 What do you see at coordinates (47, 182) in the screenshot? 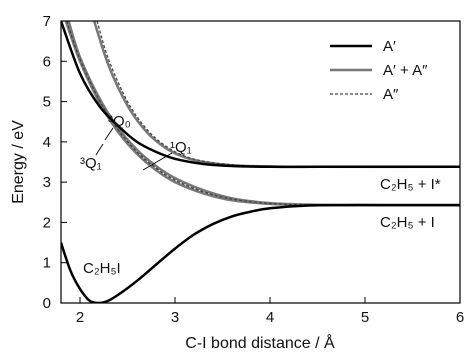
I see `y-tick-label: 3` at bounding box center [47, 182].